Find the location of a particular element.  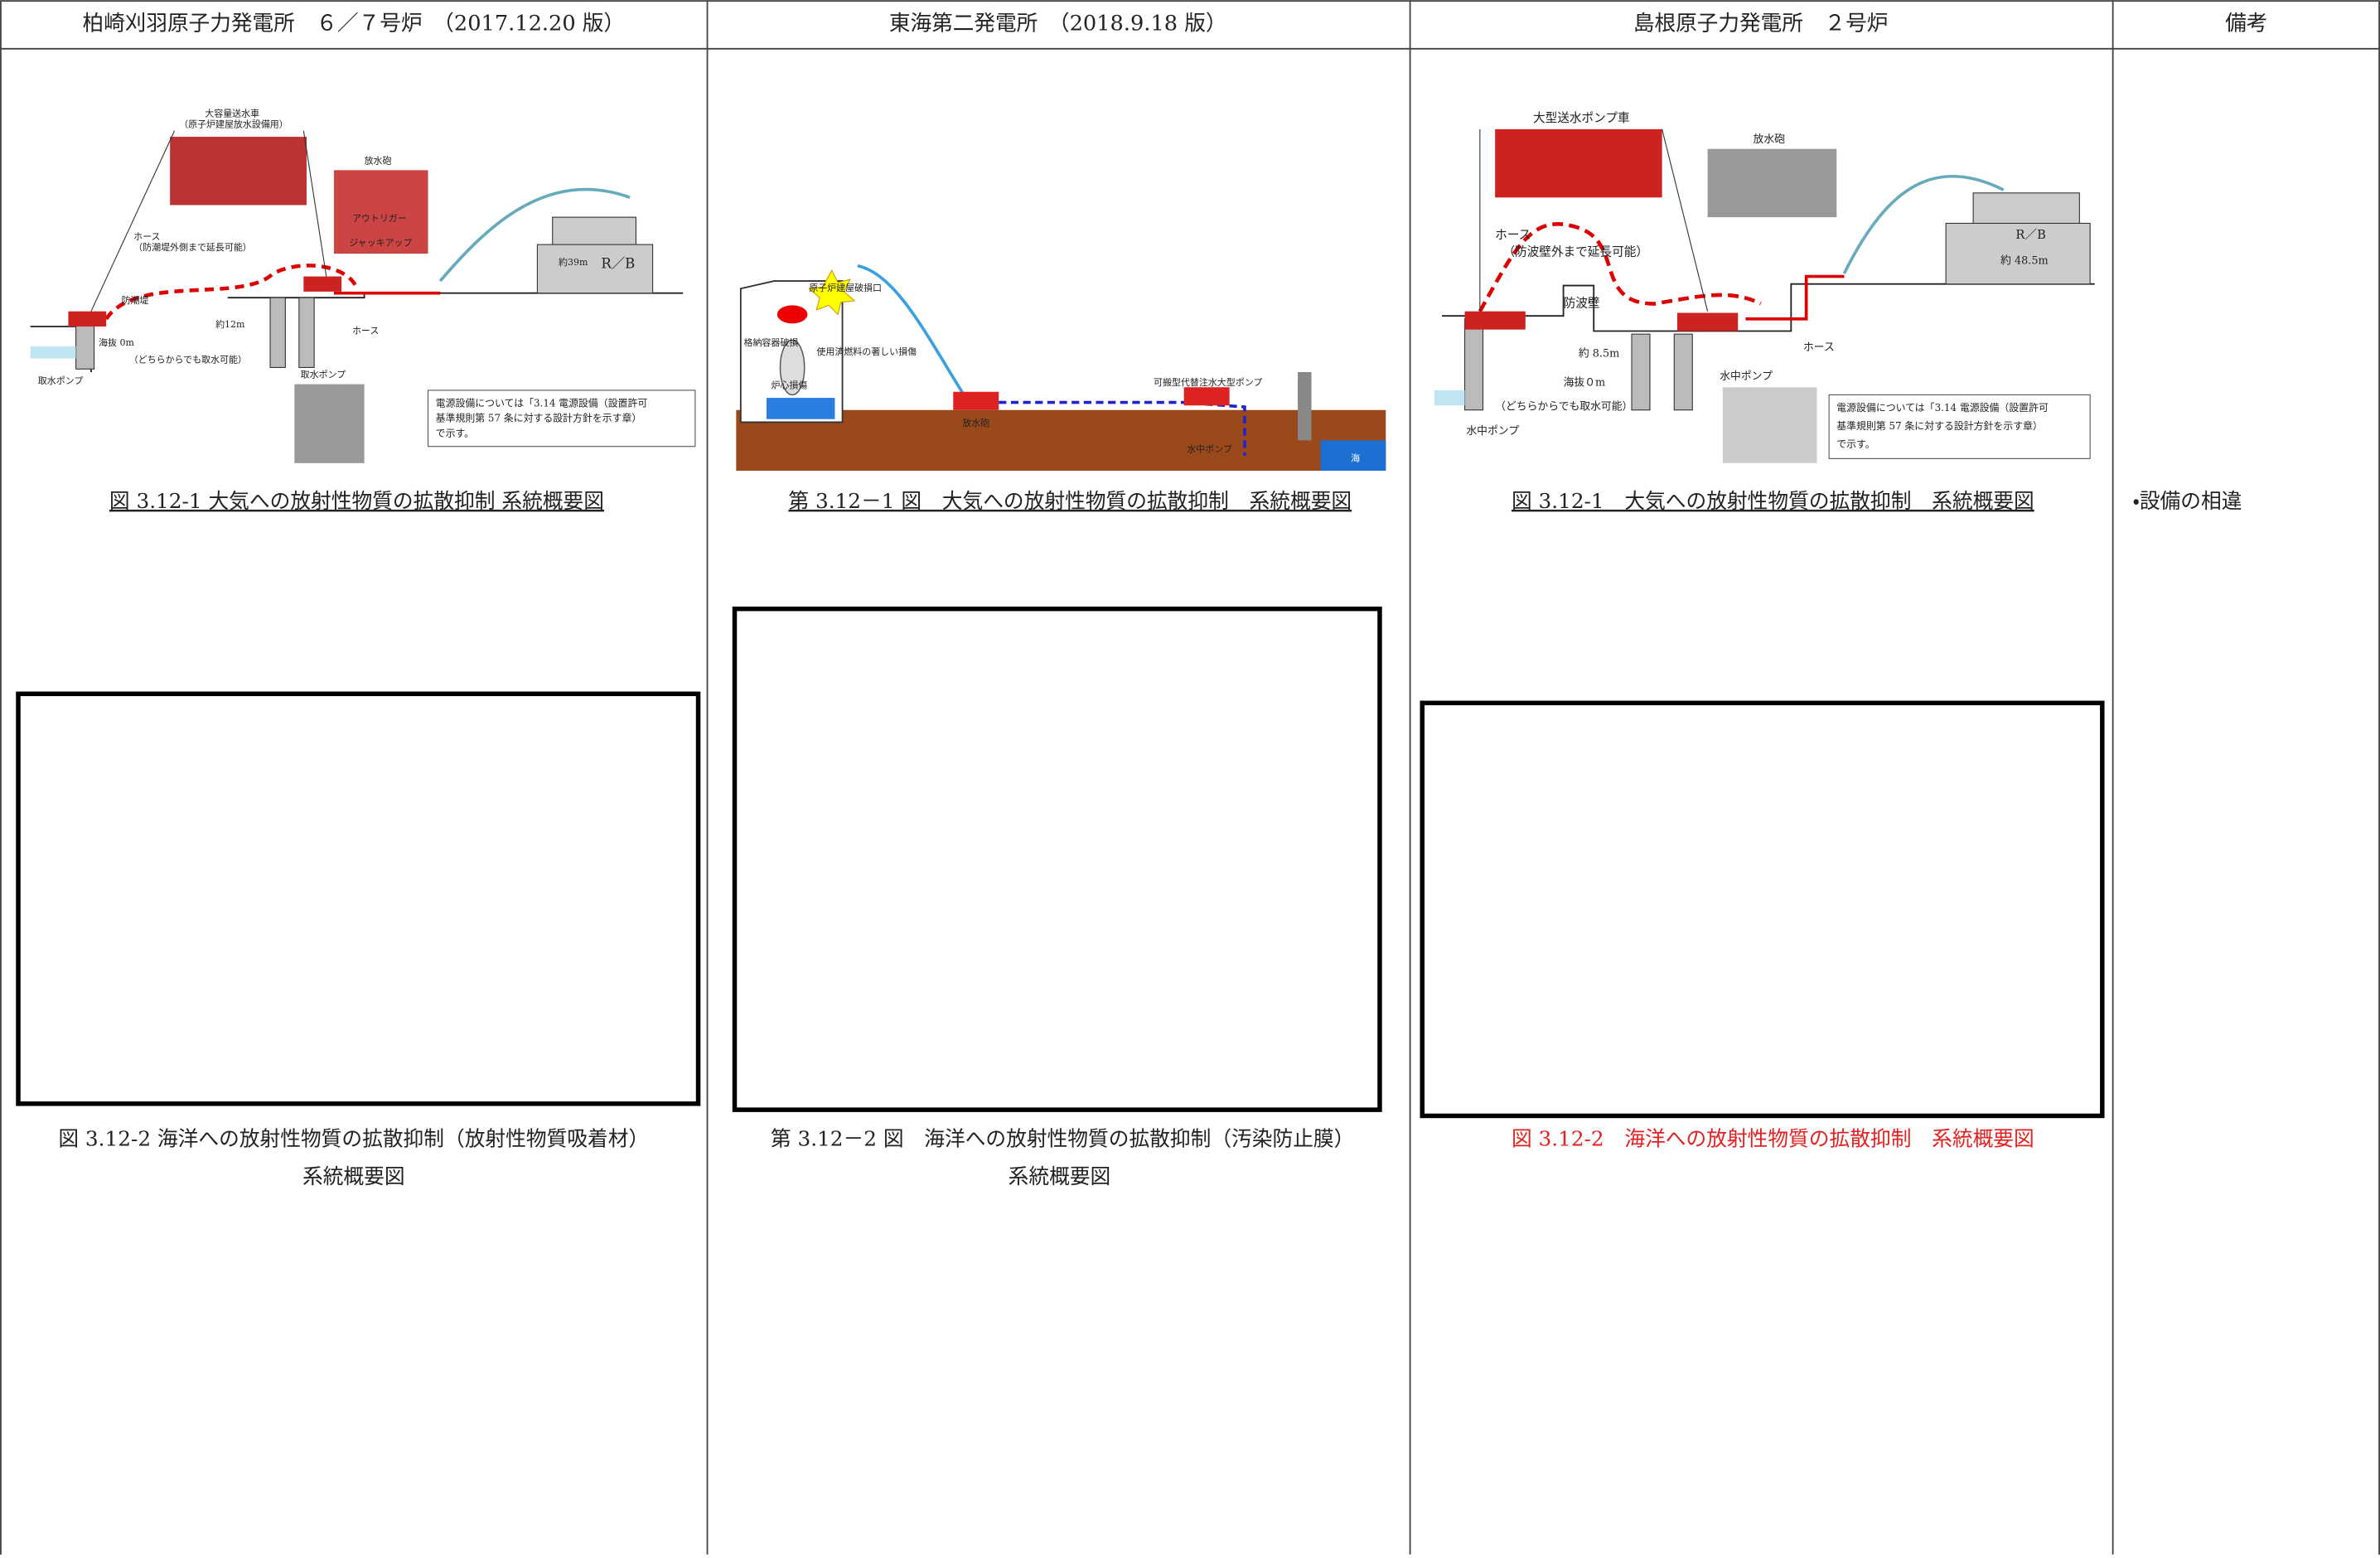

label: 使用済燃料の著しい損傷 is located at coordinates (866, 351).